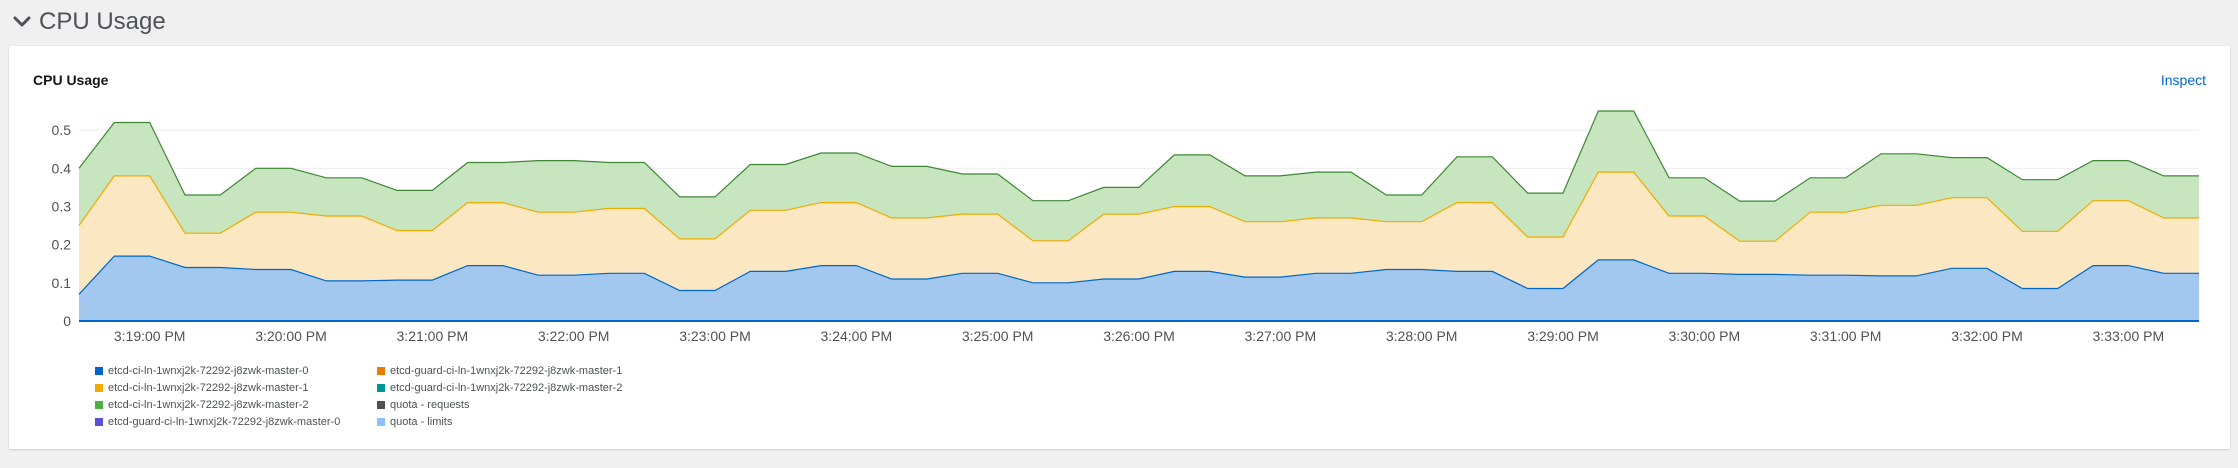 The height and width of the screenshot is (468, 2238). What do you see at coordinates (998, 336) in the screenshot?
I see `x-tick-label: 3:25:00 PM` at bounding box center [998, 336].